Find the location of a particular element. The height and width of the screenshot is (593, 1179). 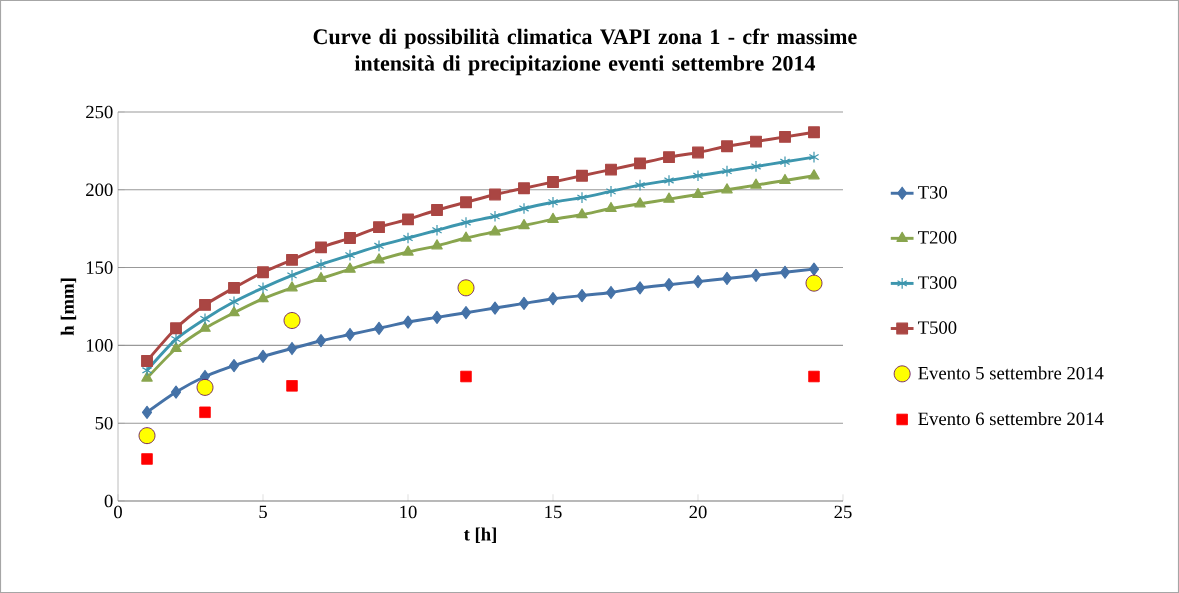

x-tick-label: 20 is located at coordinates (698, 512).